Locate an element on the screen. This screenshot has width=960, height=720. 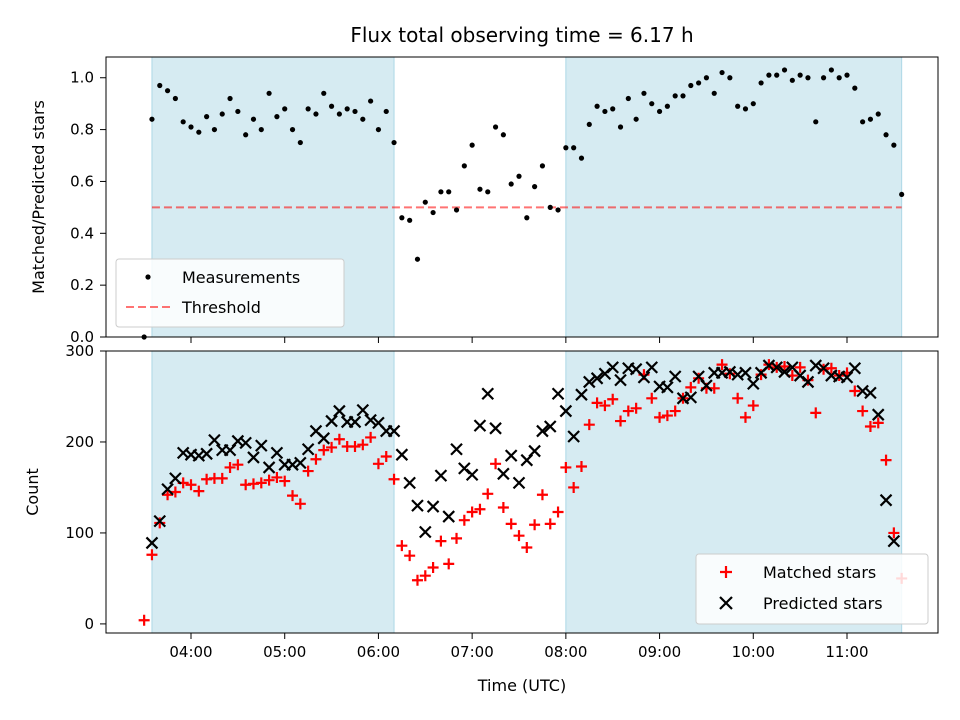
observing-band is located at coordinates (734, 197).